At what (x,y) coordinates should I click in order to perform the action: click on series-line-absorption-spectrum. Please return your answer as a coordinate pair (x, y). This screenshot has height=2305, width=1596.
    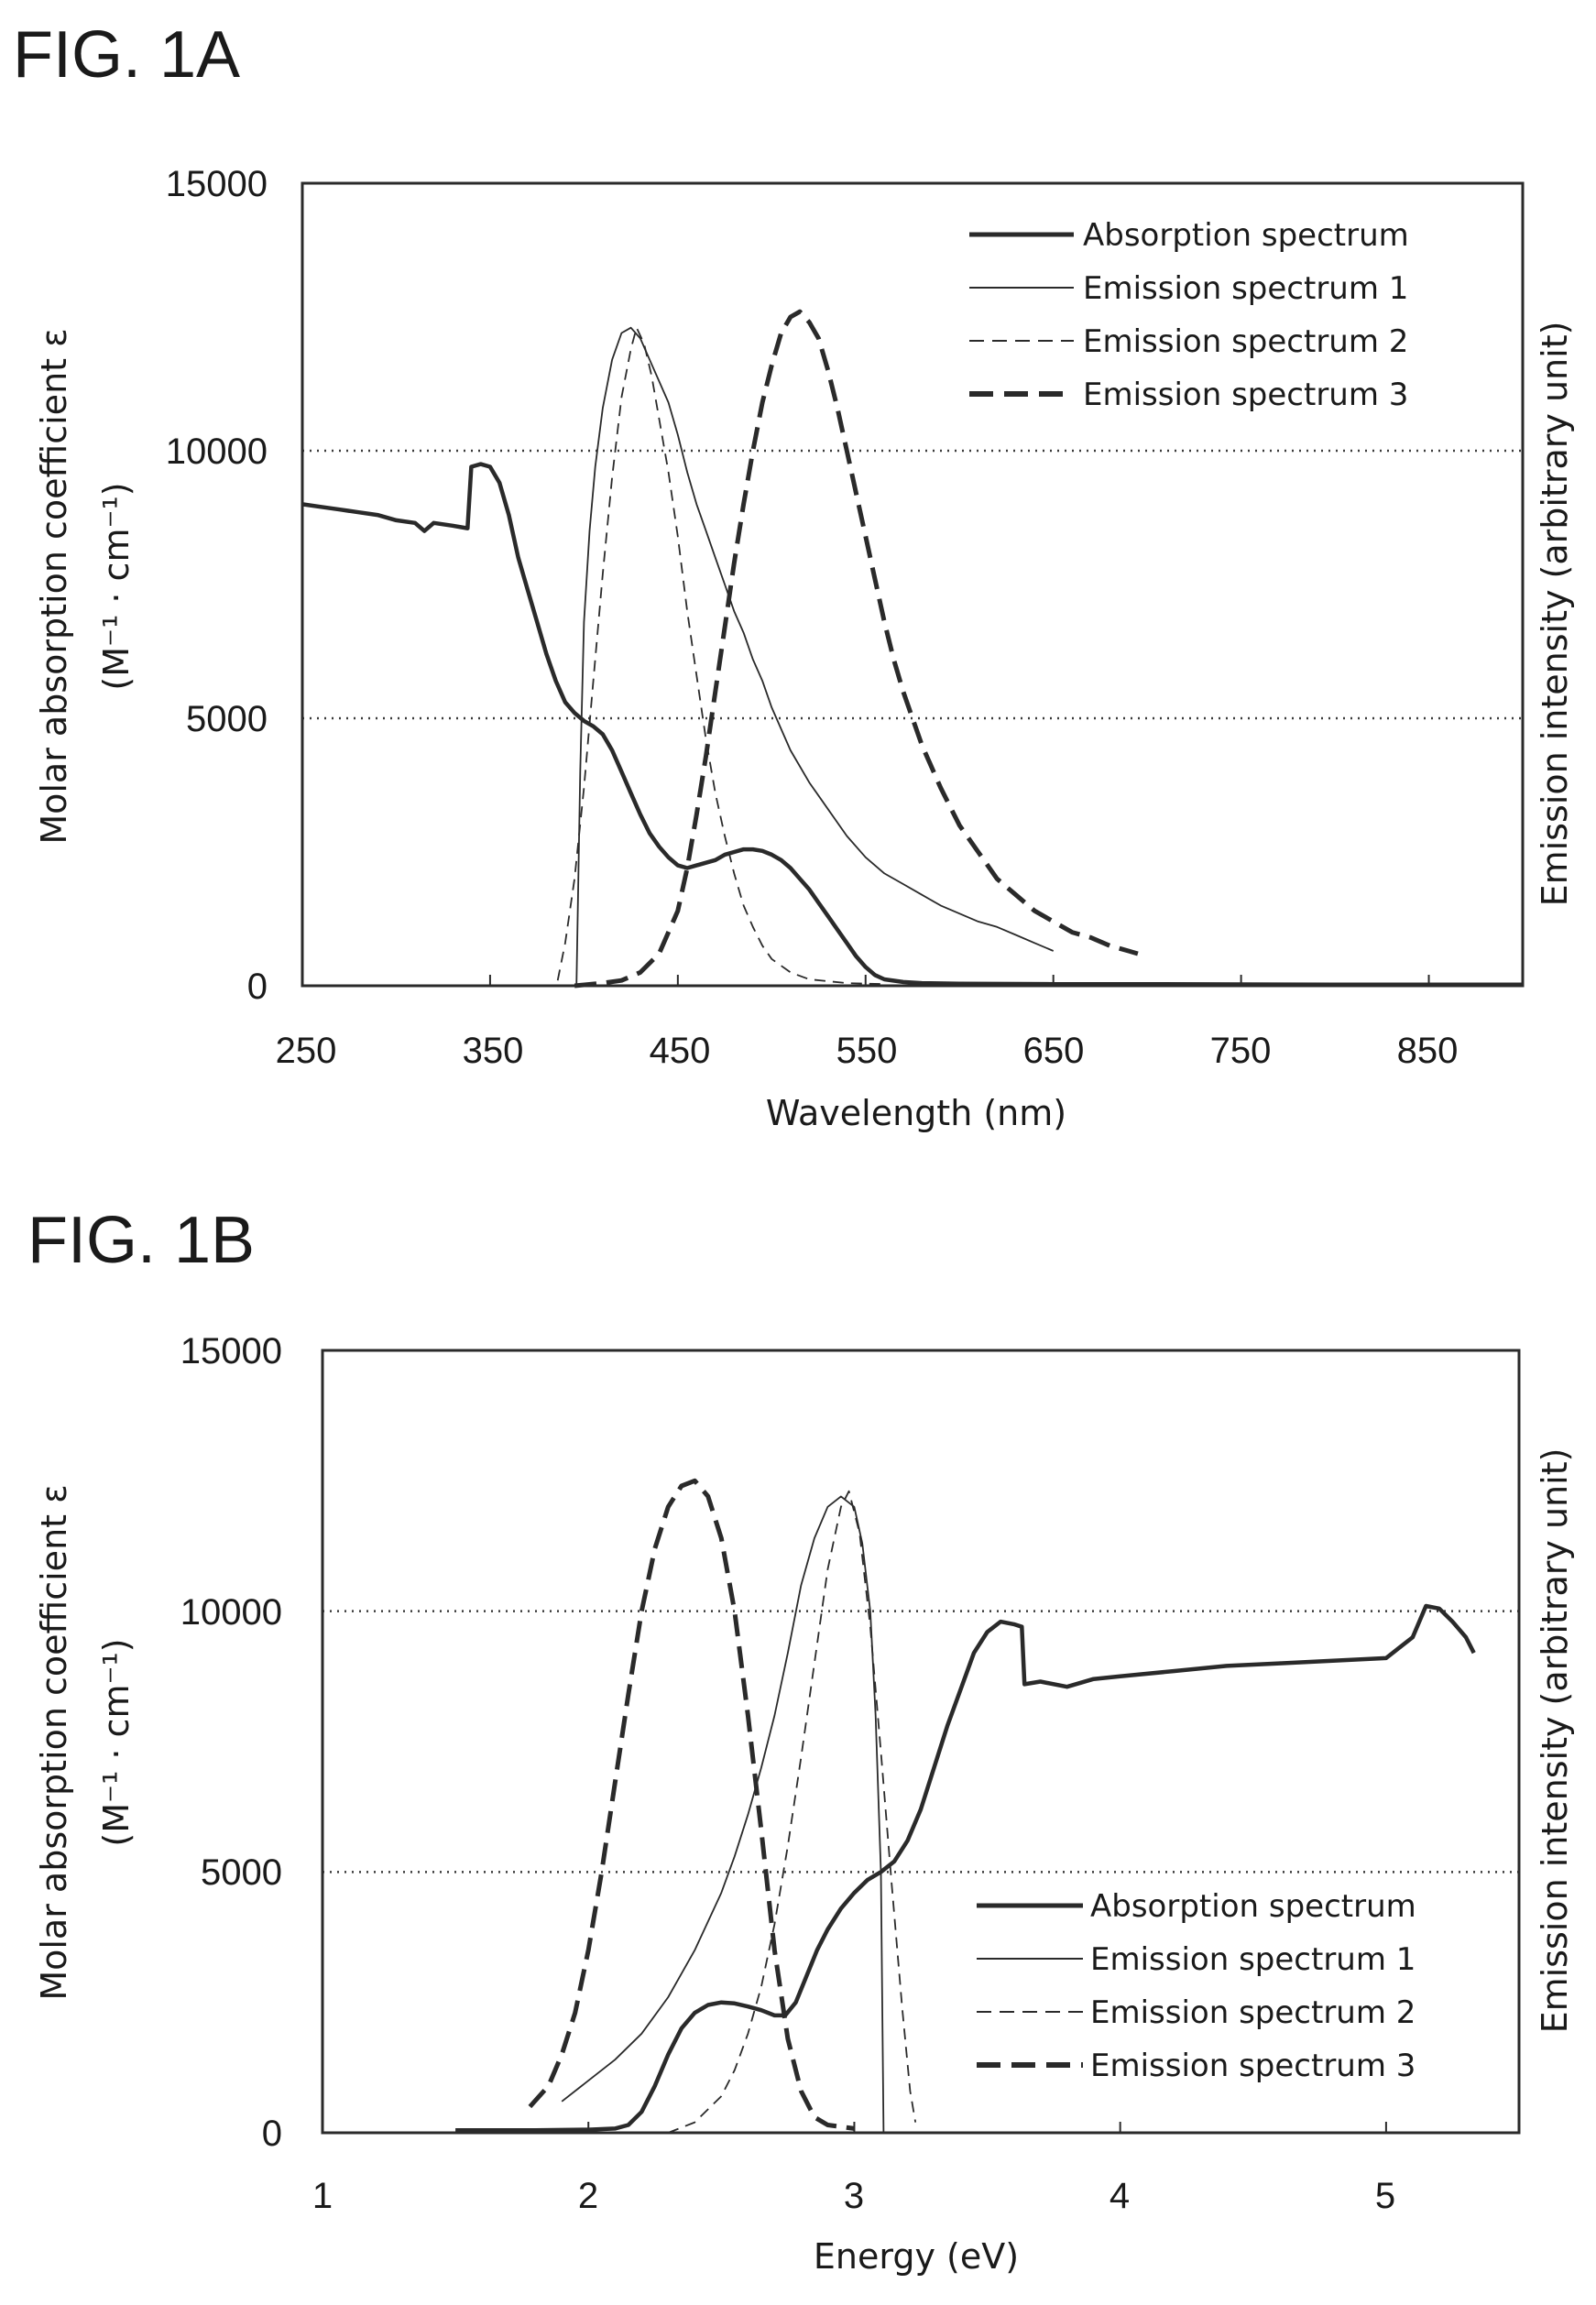
    Looking at the image, I should click on (965, 1868).